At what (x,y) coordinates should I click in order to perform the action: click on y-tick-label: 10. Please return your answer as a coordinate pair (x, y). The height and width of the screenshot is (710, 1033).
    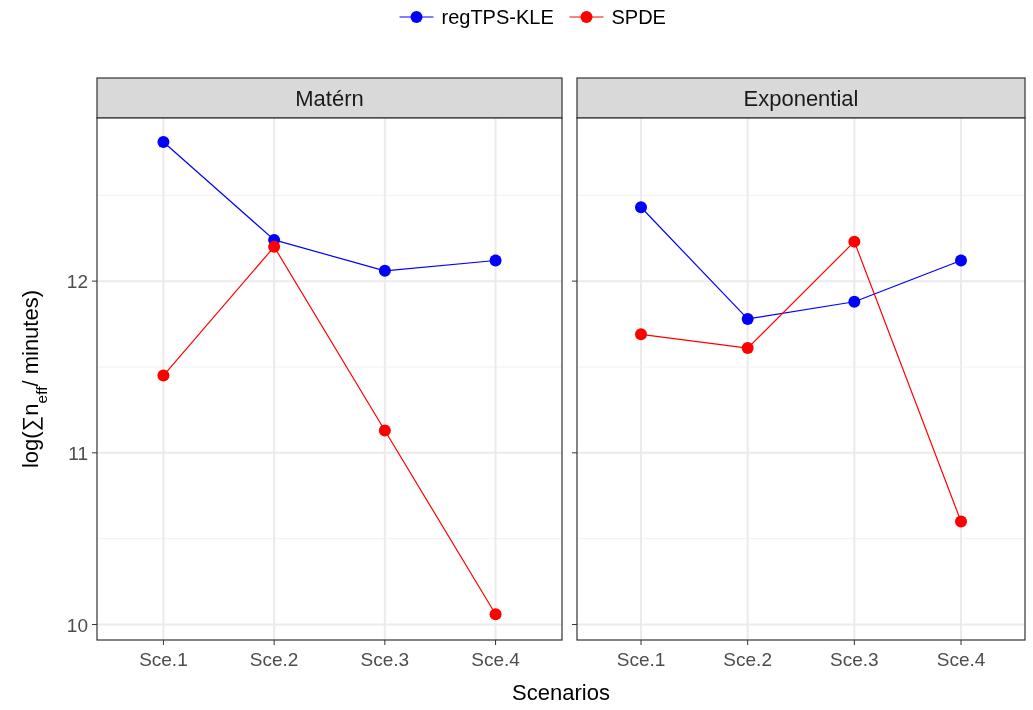
    Looking at the image, I should click on (77, 625).